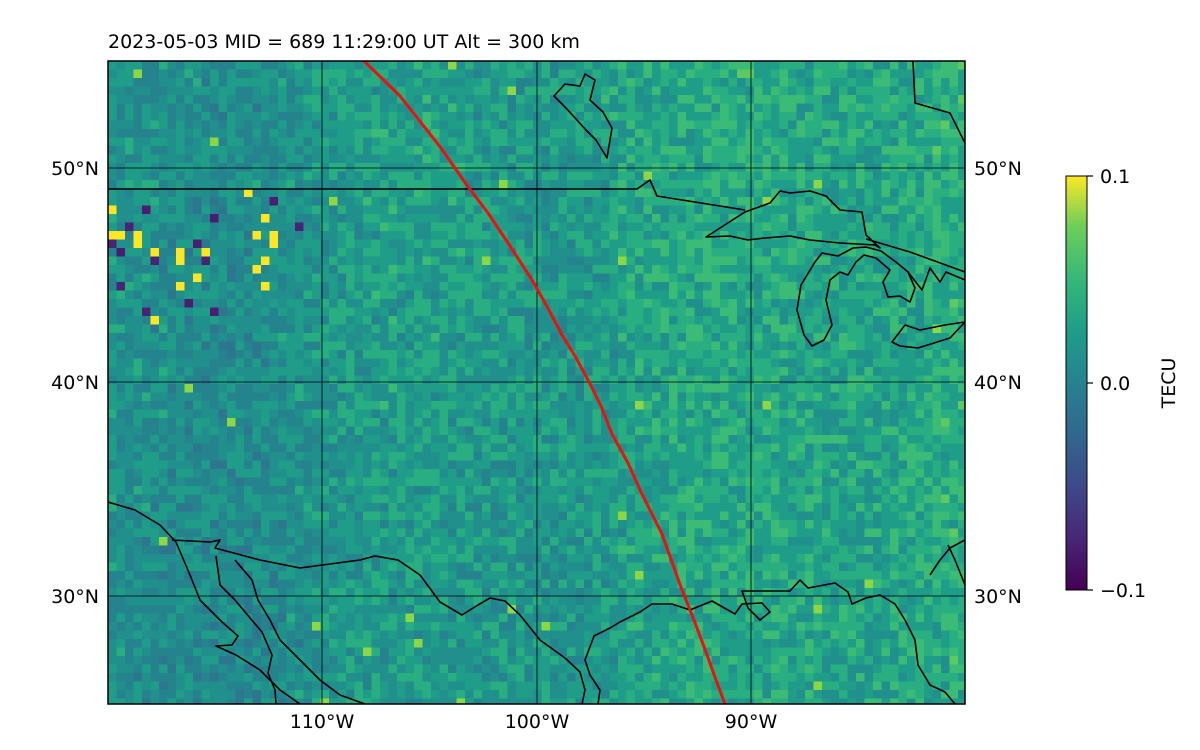  Describe the element at coordinates (1115, 384) in the screenshot. I see `colorbar-tick-label-zero: 0.0` at that location.